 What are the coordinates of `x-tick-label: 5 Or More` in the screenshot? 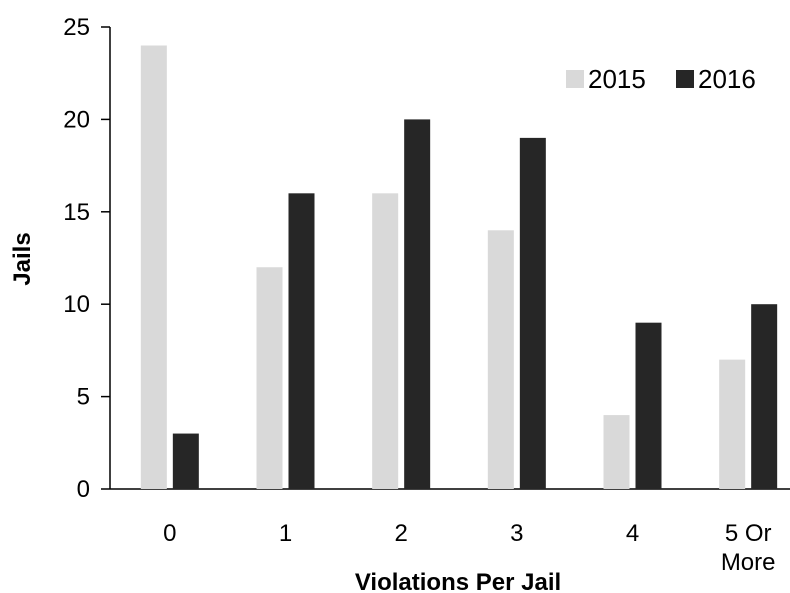 It's located at (748, 548).